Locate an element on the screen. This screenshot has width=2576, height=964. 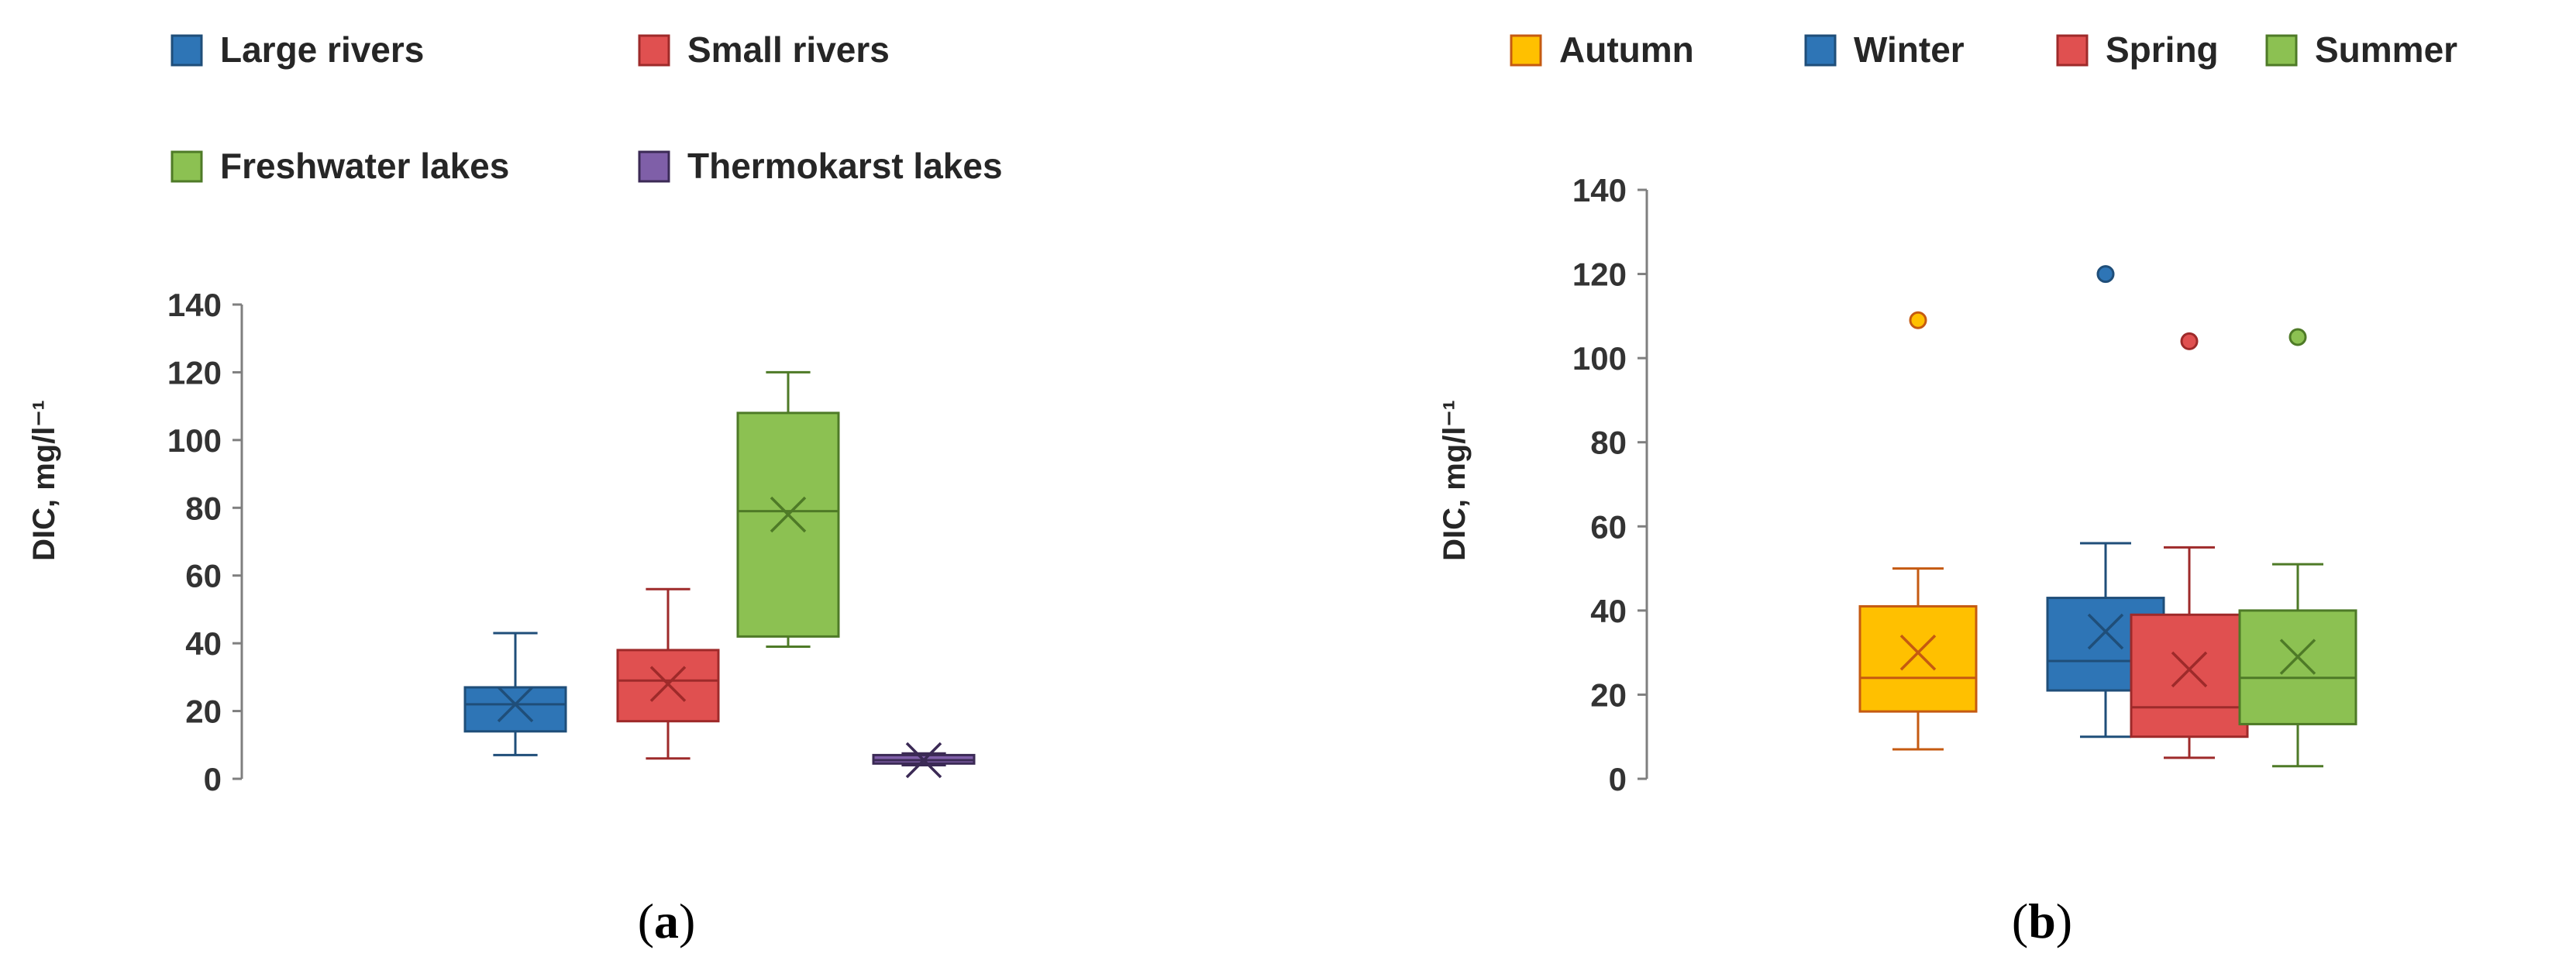
y-axis-label-b: DIC, mg/l⁻¹ is located at coordinates (1455, 481).